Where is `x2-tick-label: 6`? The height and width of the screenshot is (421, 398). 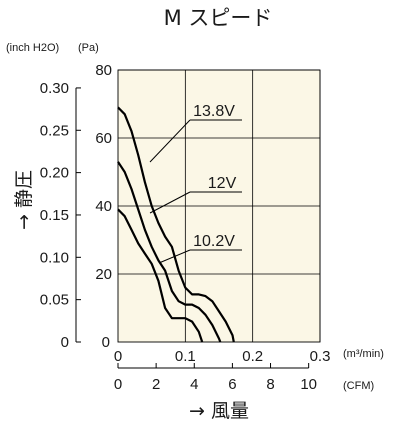
x2-tick-label: 6 is located at coordinates (232, 384).